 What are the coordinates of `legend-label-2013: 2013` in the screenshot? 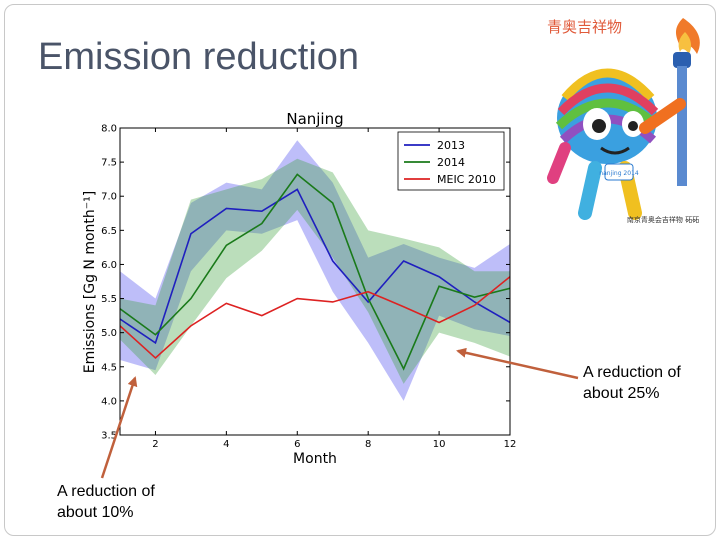 It's located at (451, 145).